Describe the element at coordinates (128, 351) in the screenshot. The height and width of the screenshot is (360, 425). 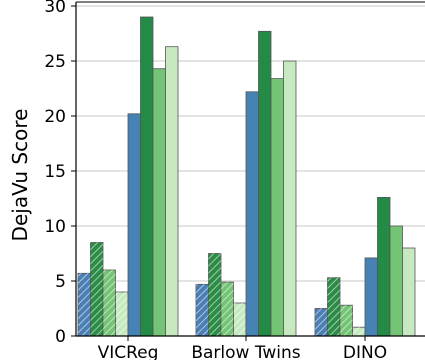
I see `x-tick-label: VICReg` at that location.